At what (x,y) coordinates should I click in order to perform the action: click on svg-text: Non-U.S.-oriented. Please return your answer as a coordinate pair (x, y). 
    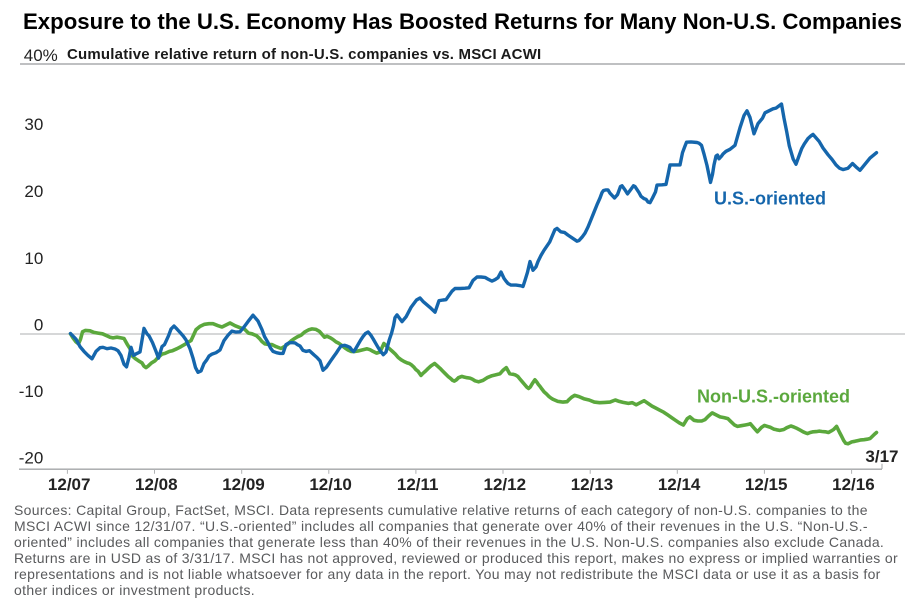
    Looking at the image, I should click on (773, 397).